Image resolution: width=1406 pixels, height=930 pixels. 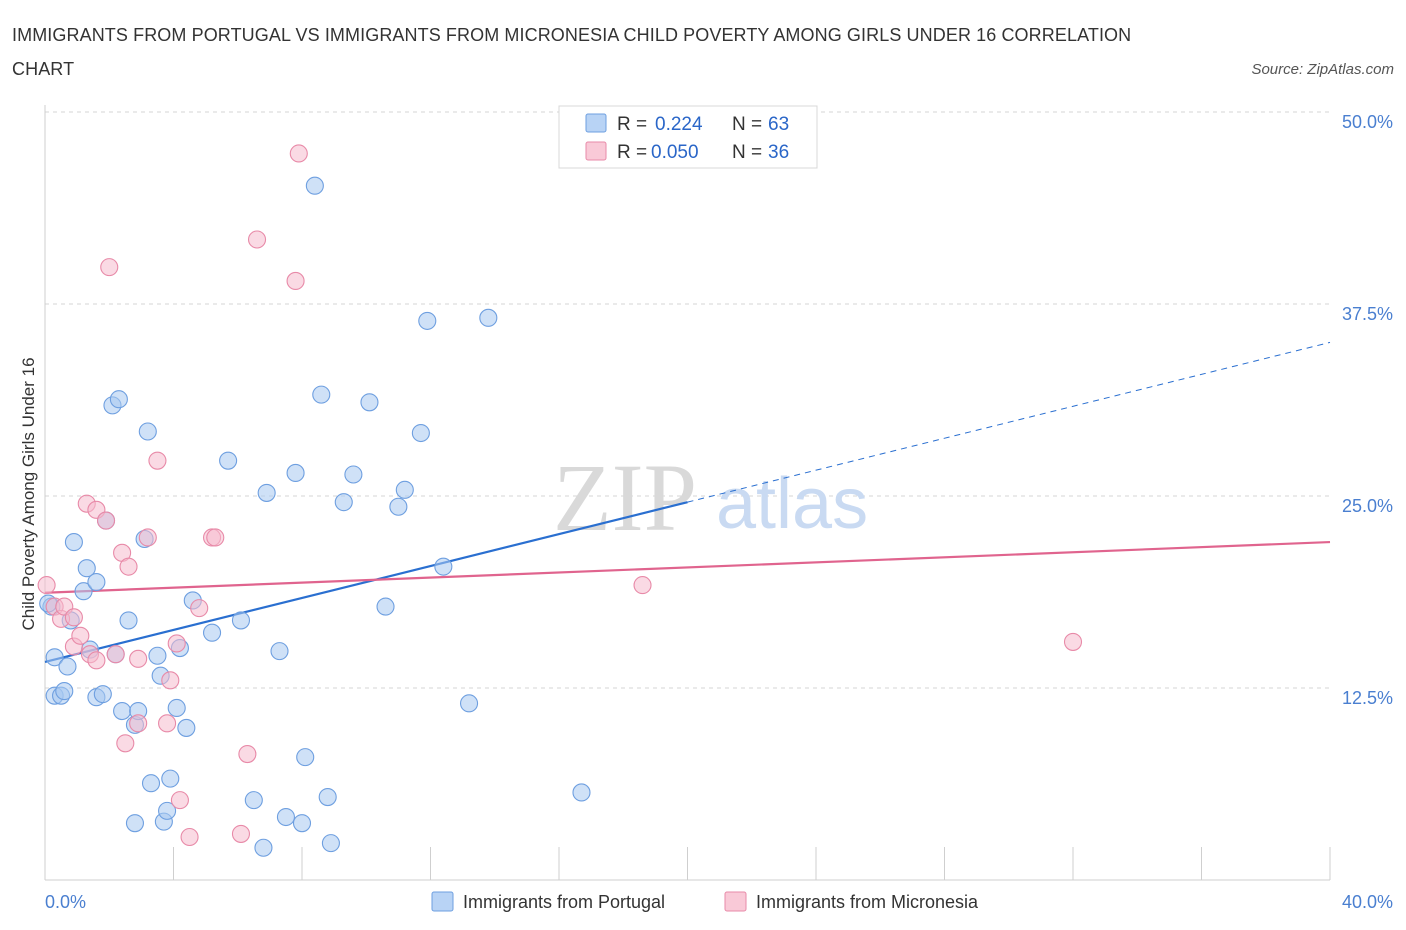 What do you see at coordinates (1367, 122) in the screenshot?
I see `y-tick-label: 50.0%` at bounding box center [1367, 122].